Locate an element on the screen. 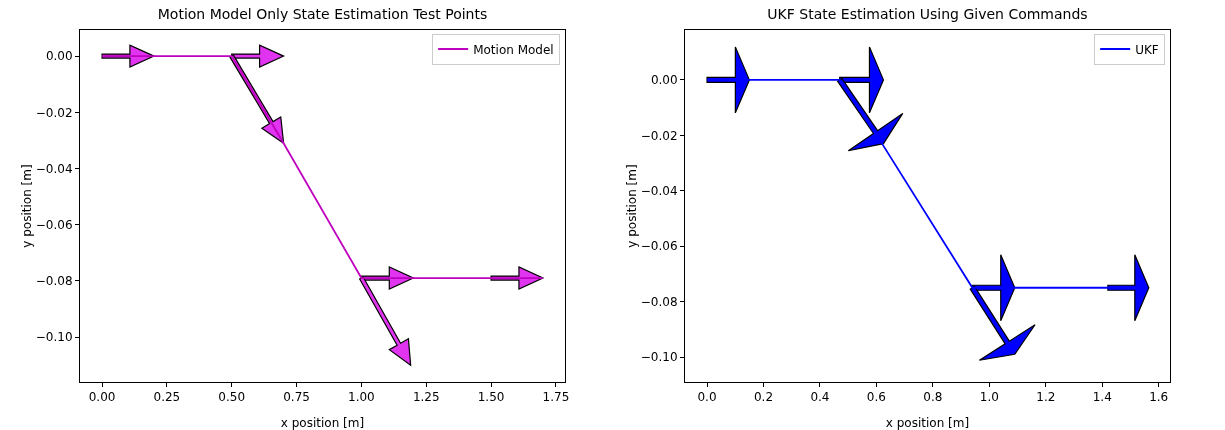  x-tick-label: 0.8 is located at coordinates (933, 397).